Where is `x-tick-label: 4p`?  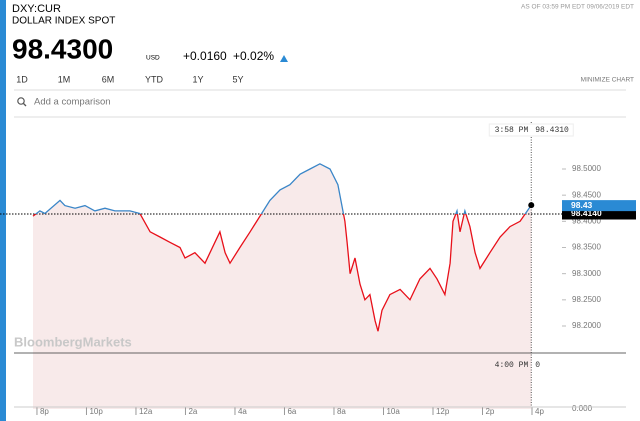 x-tick-label: 4p is located at coordinates (539, 411).